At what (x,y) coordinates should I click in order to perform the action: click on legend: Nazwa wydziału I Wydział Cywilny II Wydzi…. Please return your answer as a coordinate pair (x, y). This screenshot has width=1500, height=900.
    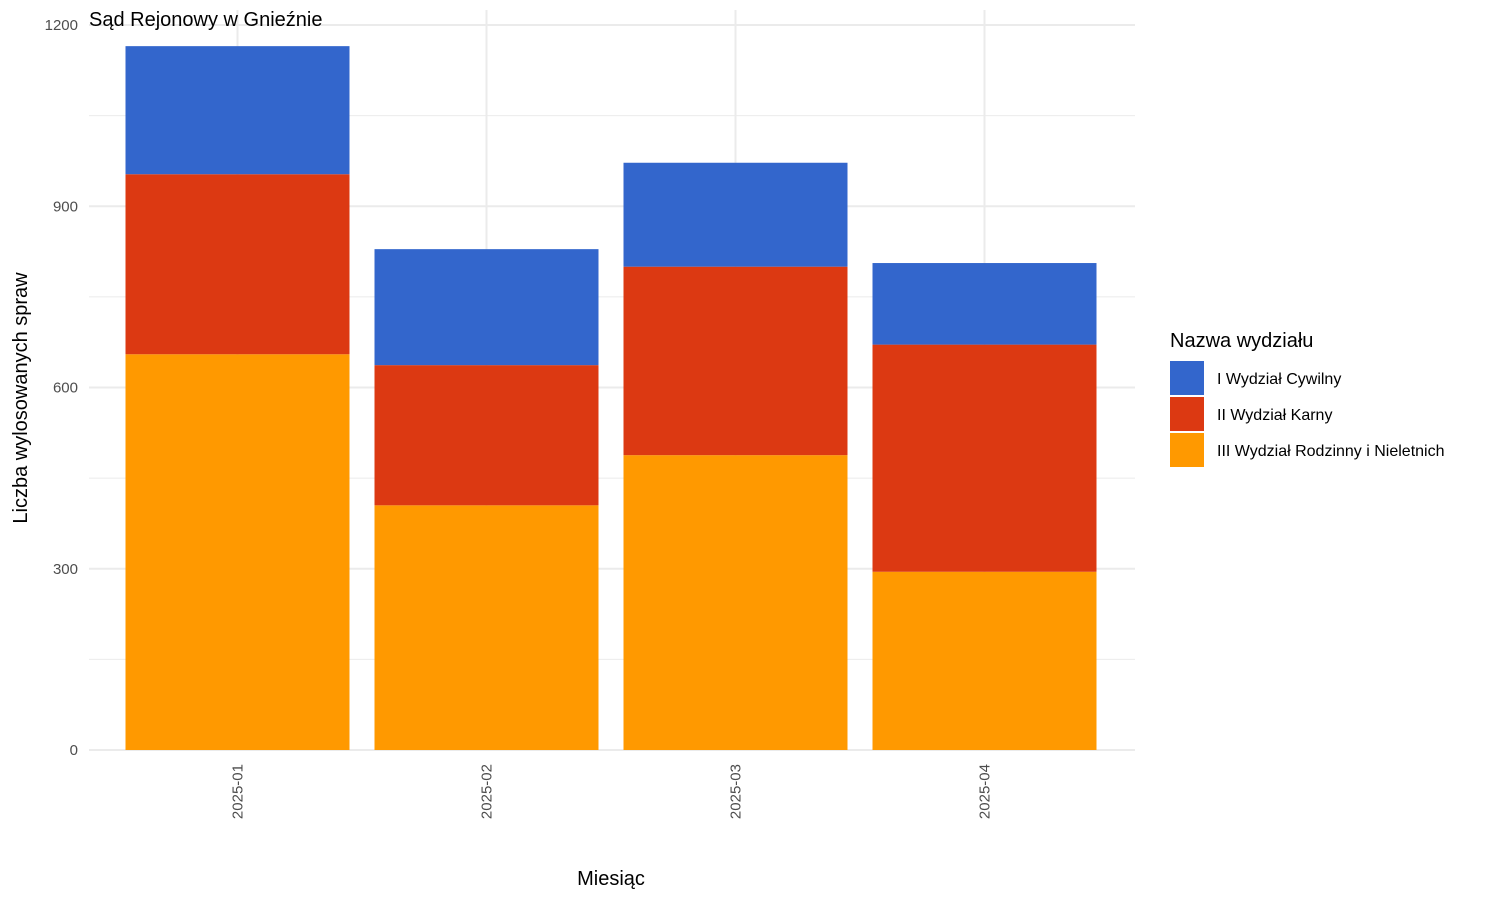
    Looking at the image, I should click on (1307, 398).